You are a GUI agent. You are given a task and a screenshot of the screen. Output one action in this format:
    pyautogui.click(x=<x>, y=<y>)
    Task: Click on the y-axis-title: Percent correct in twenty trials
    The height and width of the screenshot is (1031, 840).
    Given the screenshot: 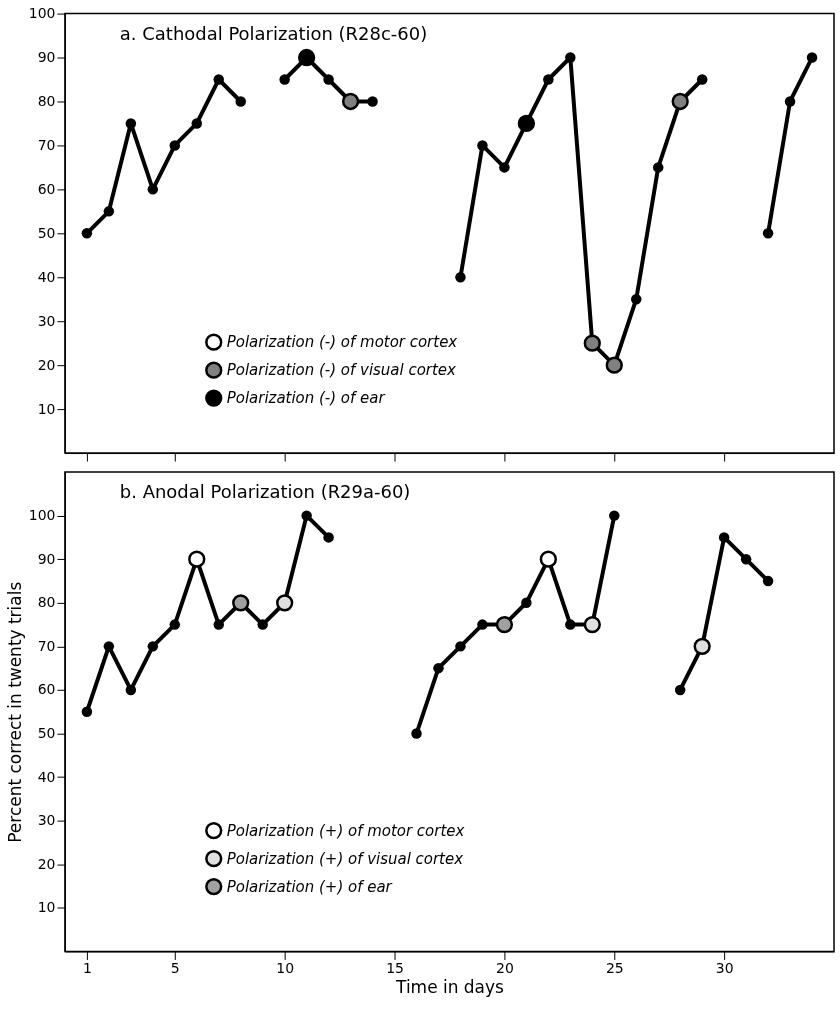 What is the action you would take?
    pyautogui.click(x=14, y=712)
    